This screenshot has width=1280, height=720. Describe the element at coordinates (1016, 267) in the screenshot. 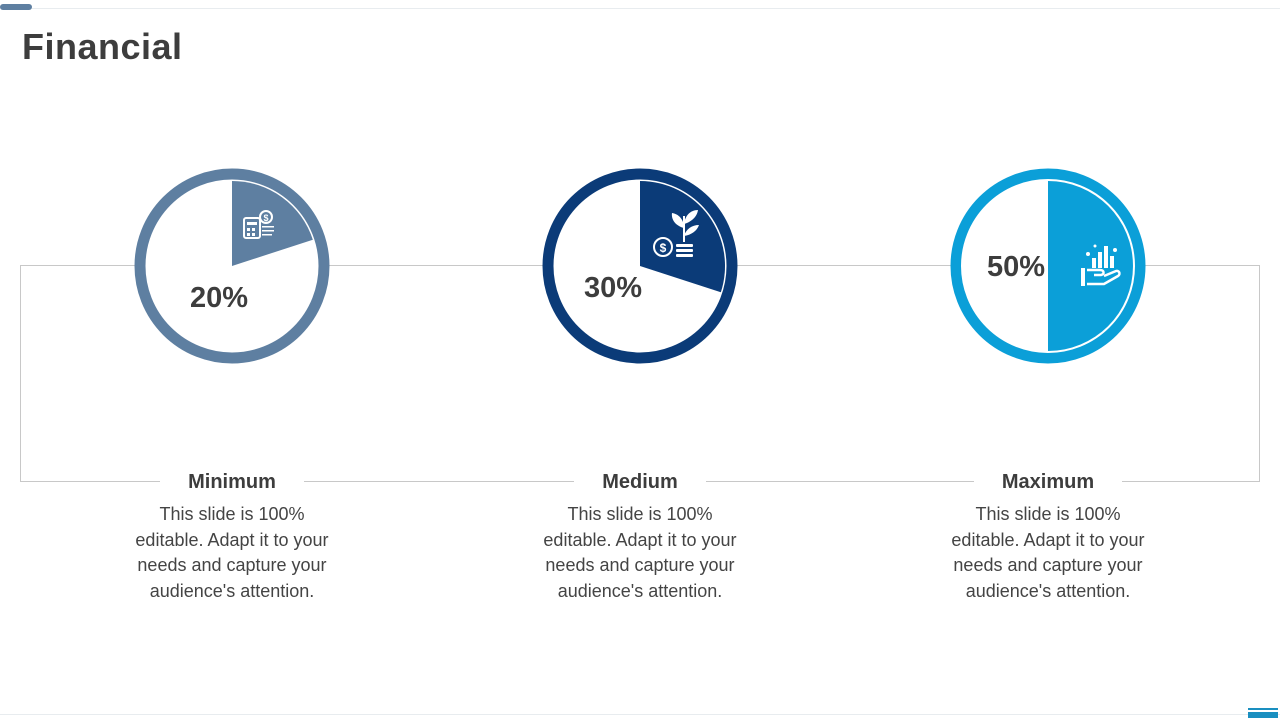

I see `pie-value-label-maximum: 50%` at that location.